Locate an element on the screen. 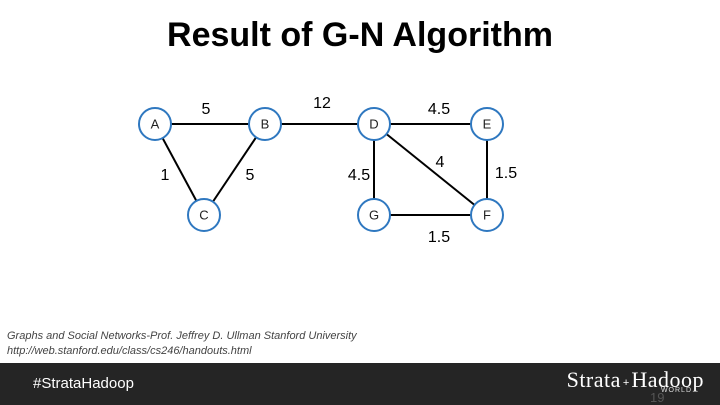 The image size is (720, 405). page-number: 19 is located at coordinates (657, 397).